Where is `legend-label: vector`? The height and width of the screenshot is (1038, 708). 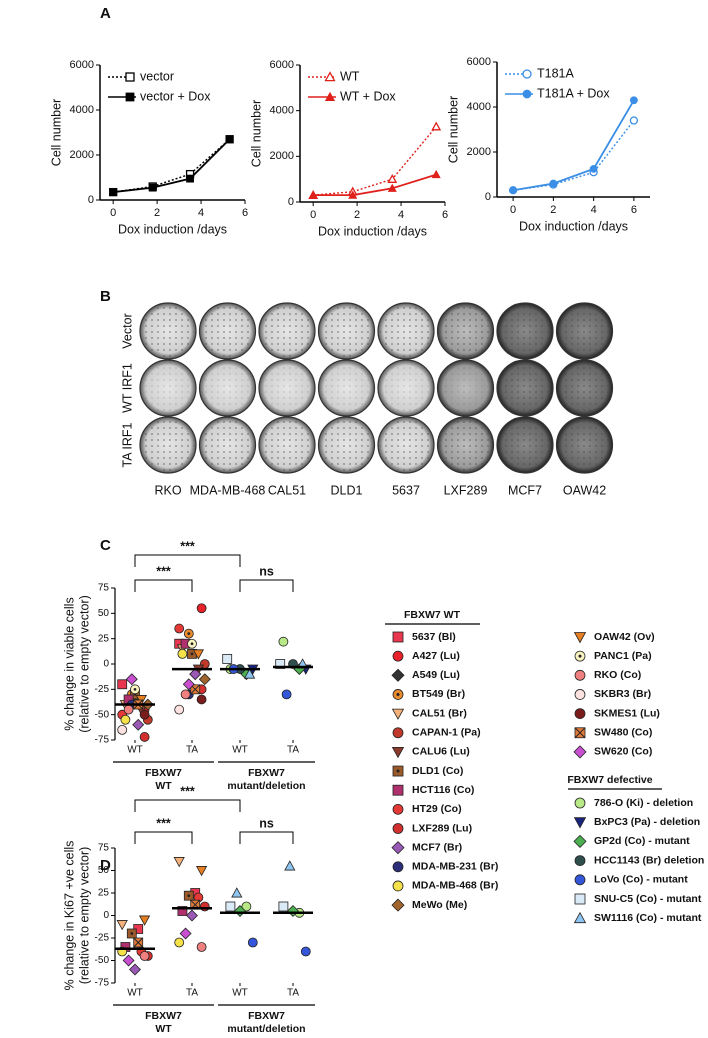
legend-label: vector is located at coordinates (157, 76).